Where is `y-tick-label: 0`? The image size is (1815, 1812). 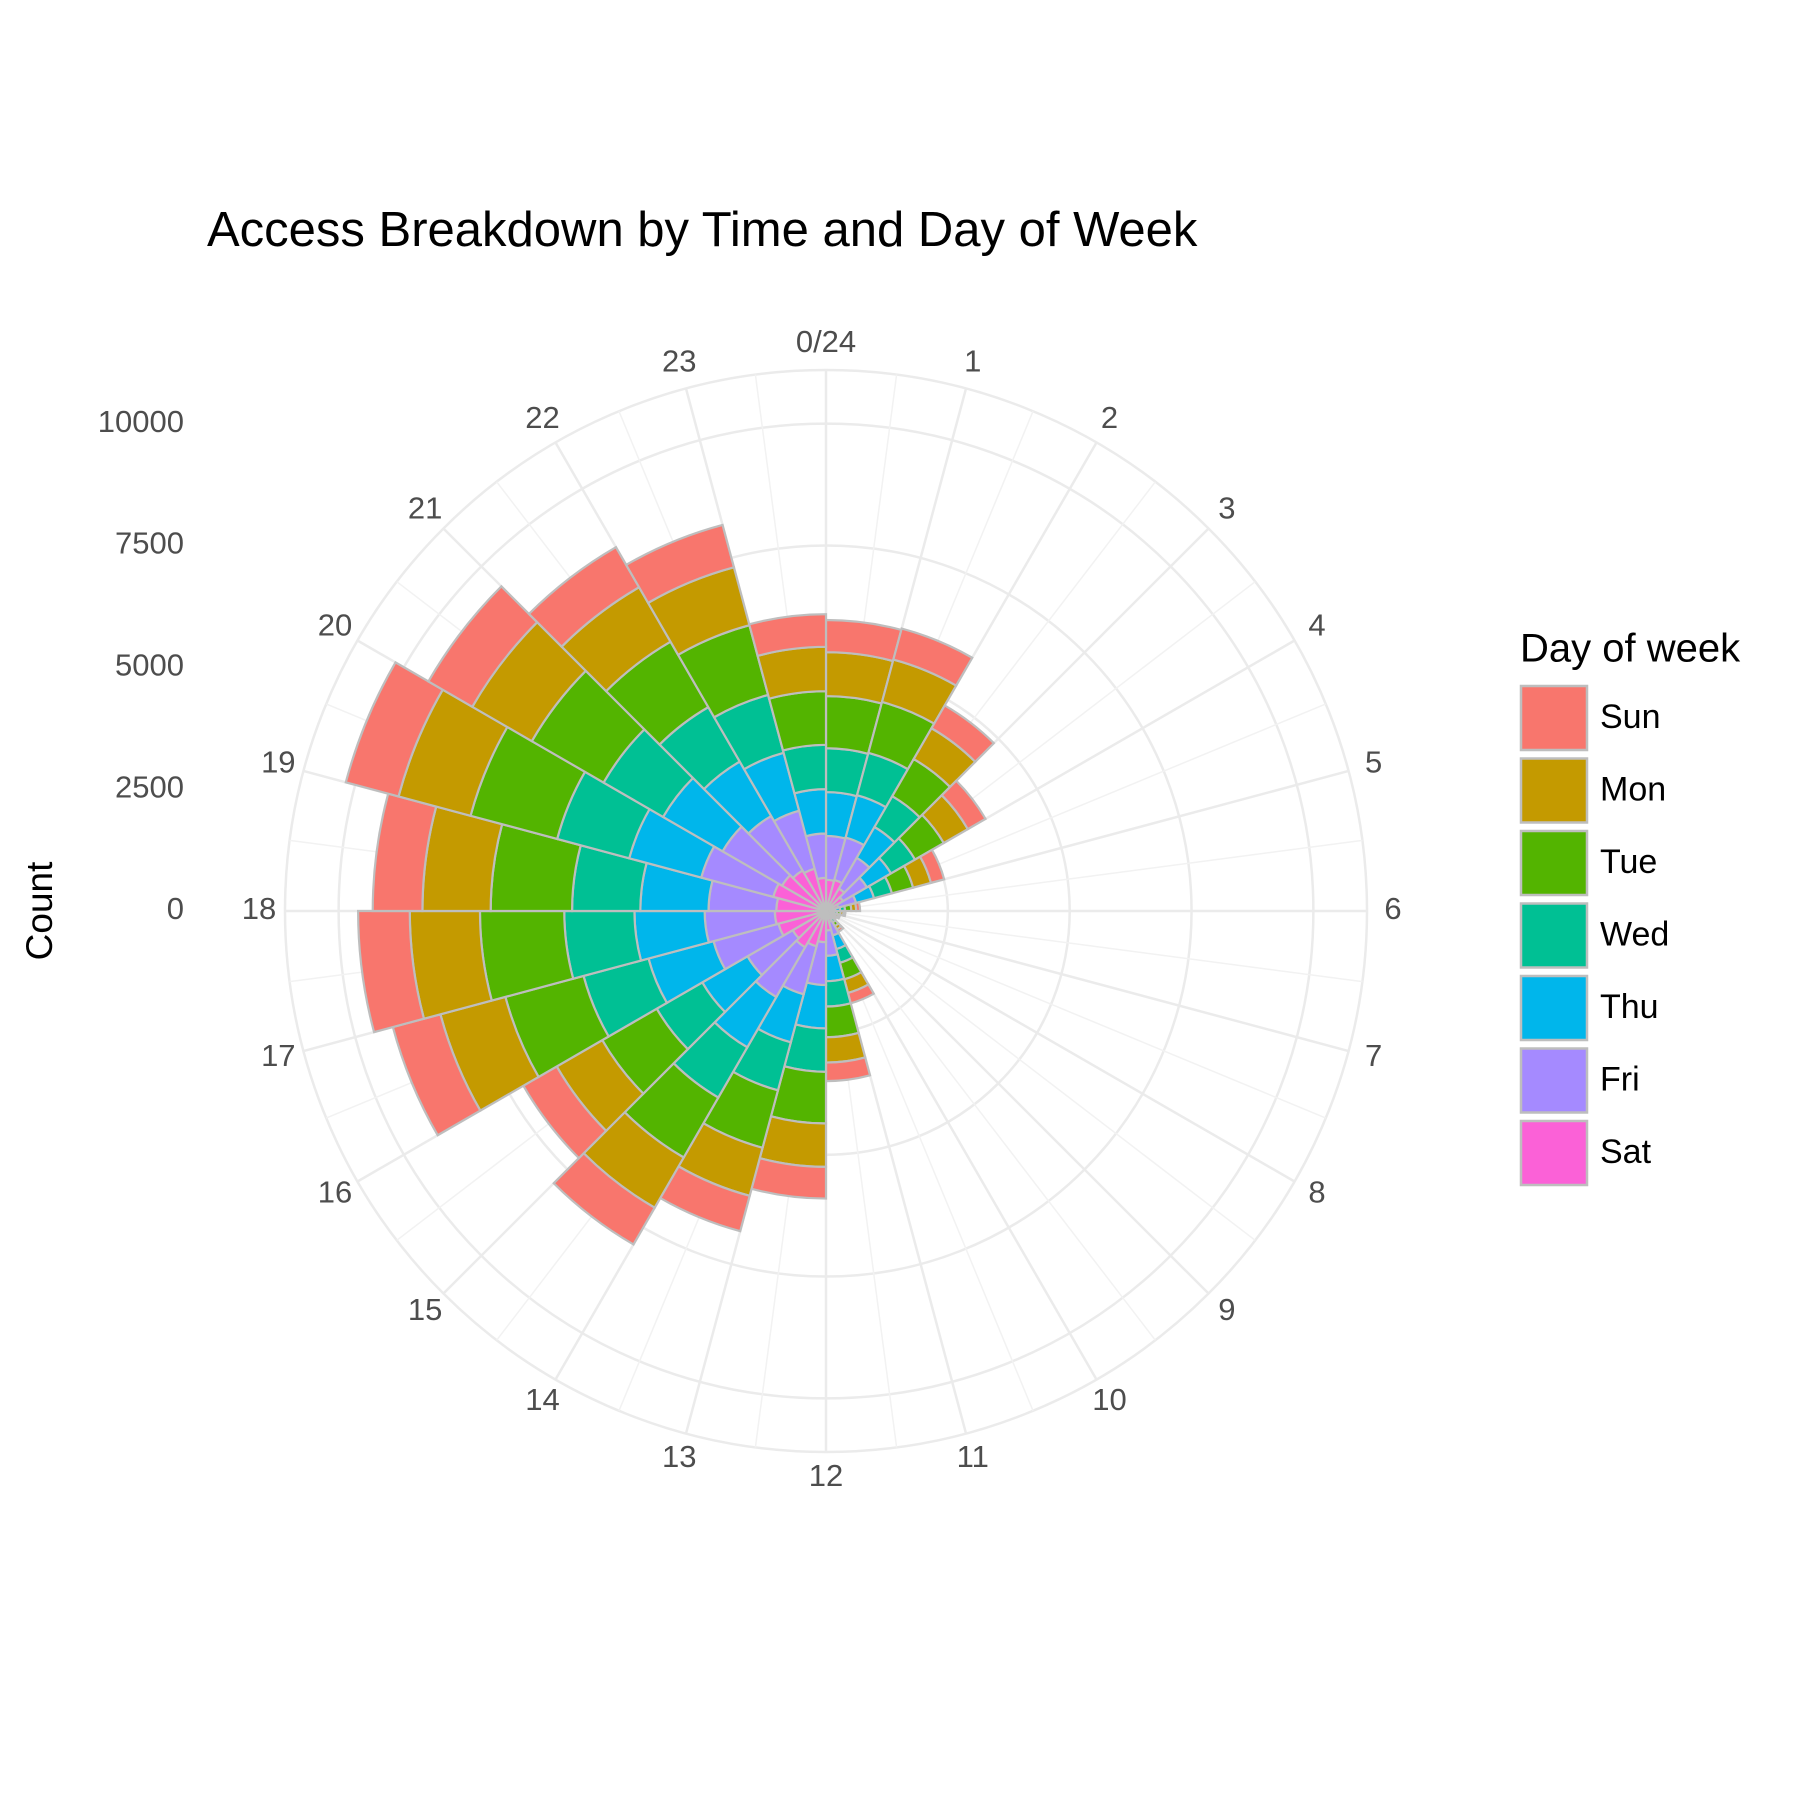 y-tick-label: 0 is located at coordinates (175, 908).